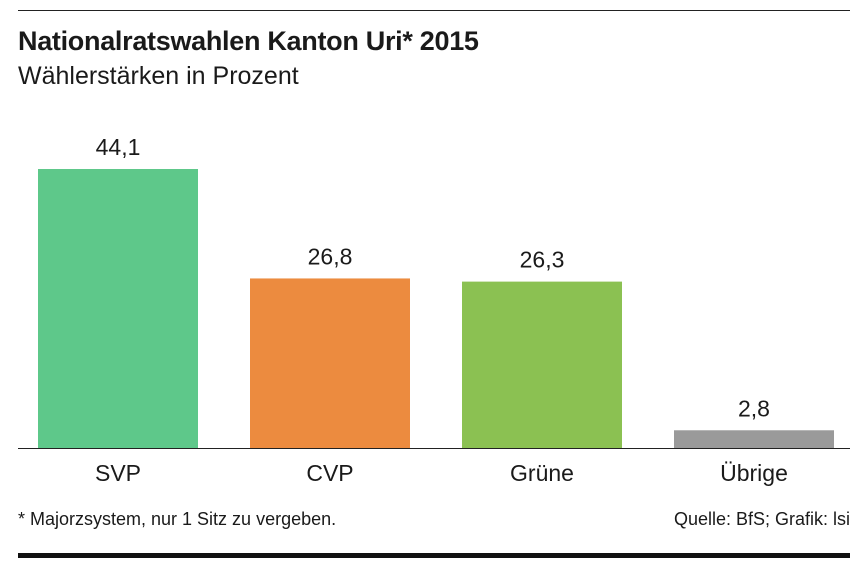 The height and width of the screenshot is (567, 860). What do you see at coordinates (329, 473) in the screenshot?
I see `category-label-1: CVP` at bounding box center [329, 473].